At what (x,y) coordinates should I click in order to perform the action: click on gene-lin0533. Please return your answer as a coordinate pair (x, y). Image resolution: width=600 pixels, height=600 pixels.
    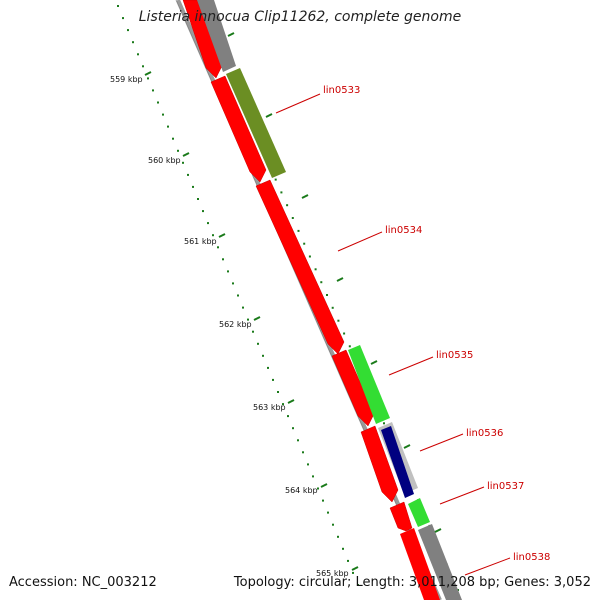
    Looking at the image, I should click on (256, 123).